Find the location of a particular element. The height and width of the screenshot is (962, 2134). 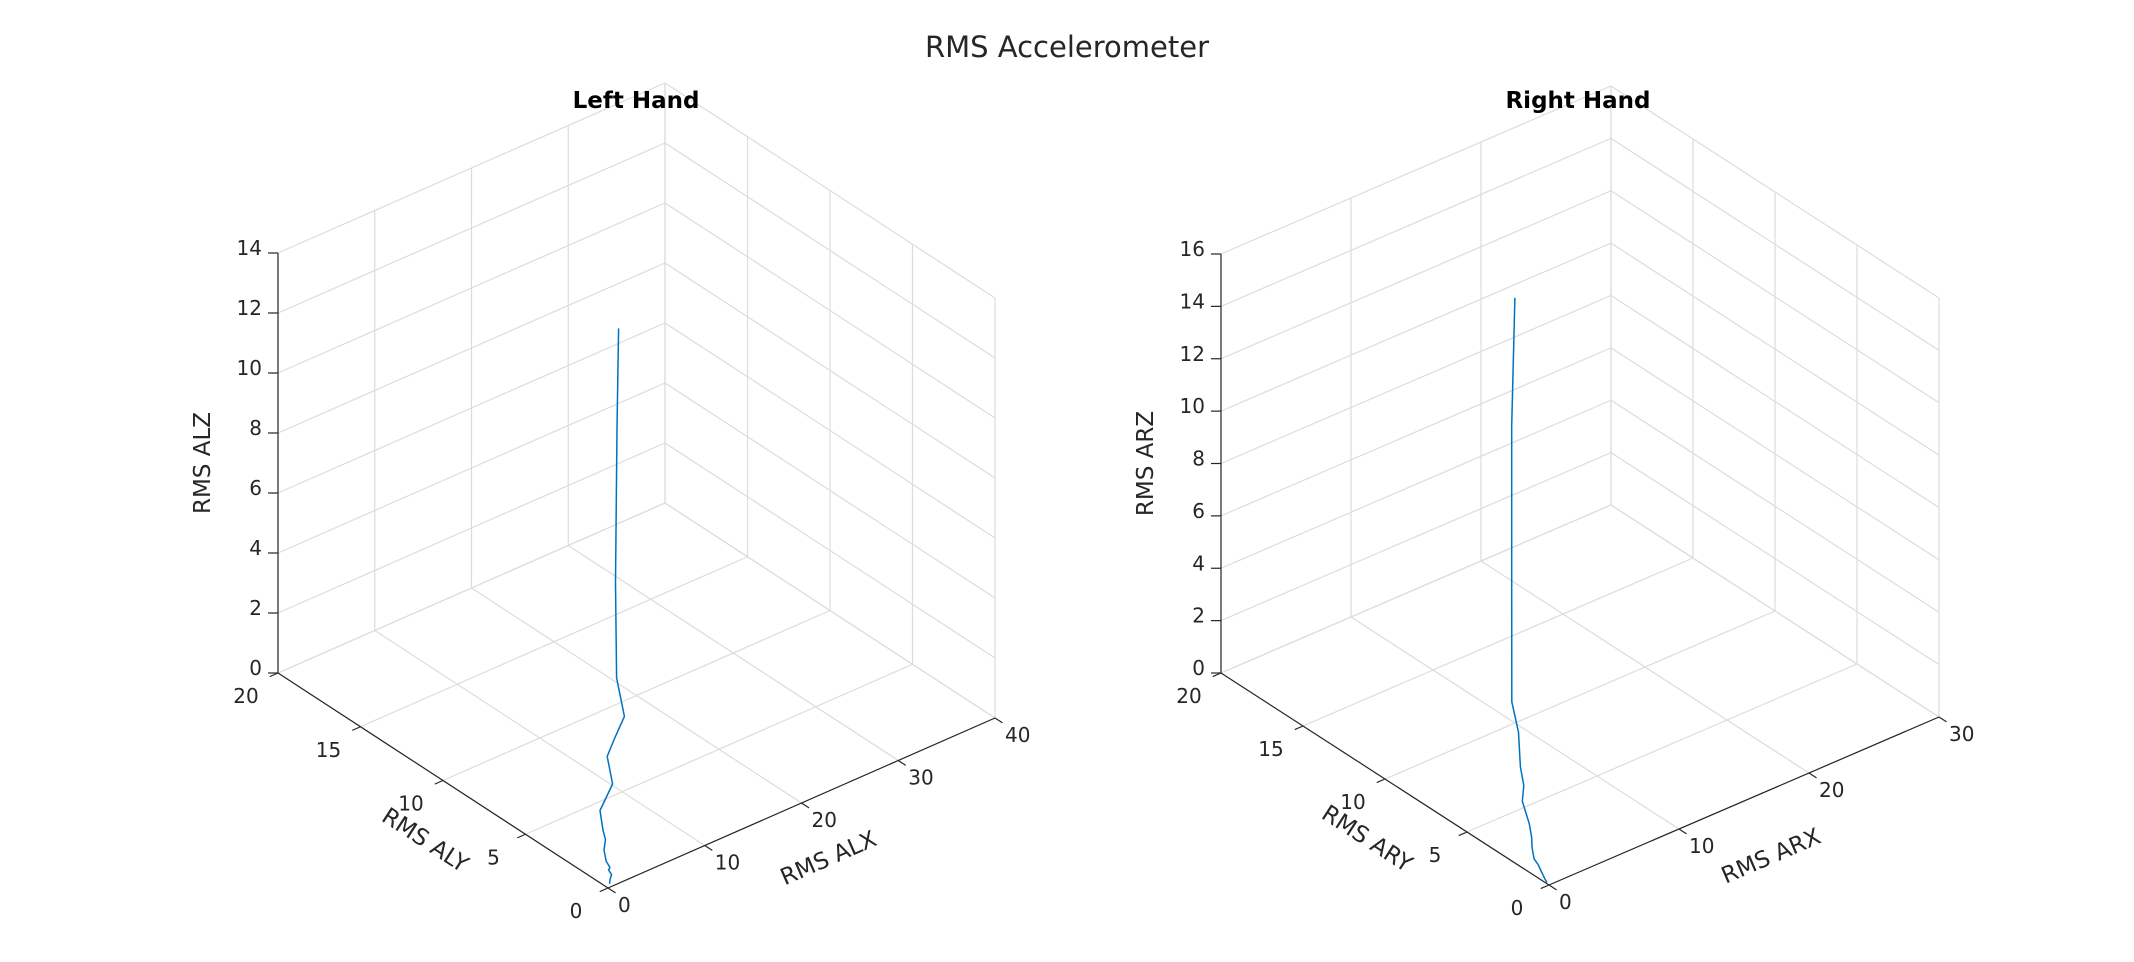

z-tick-label: 16 is located at coordinates (1192, 249).